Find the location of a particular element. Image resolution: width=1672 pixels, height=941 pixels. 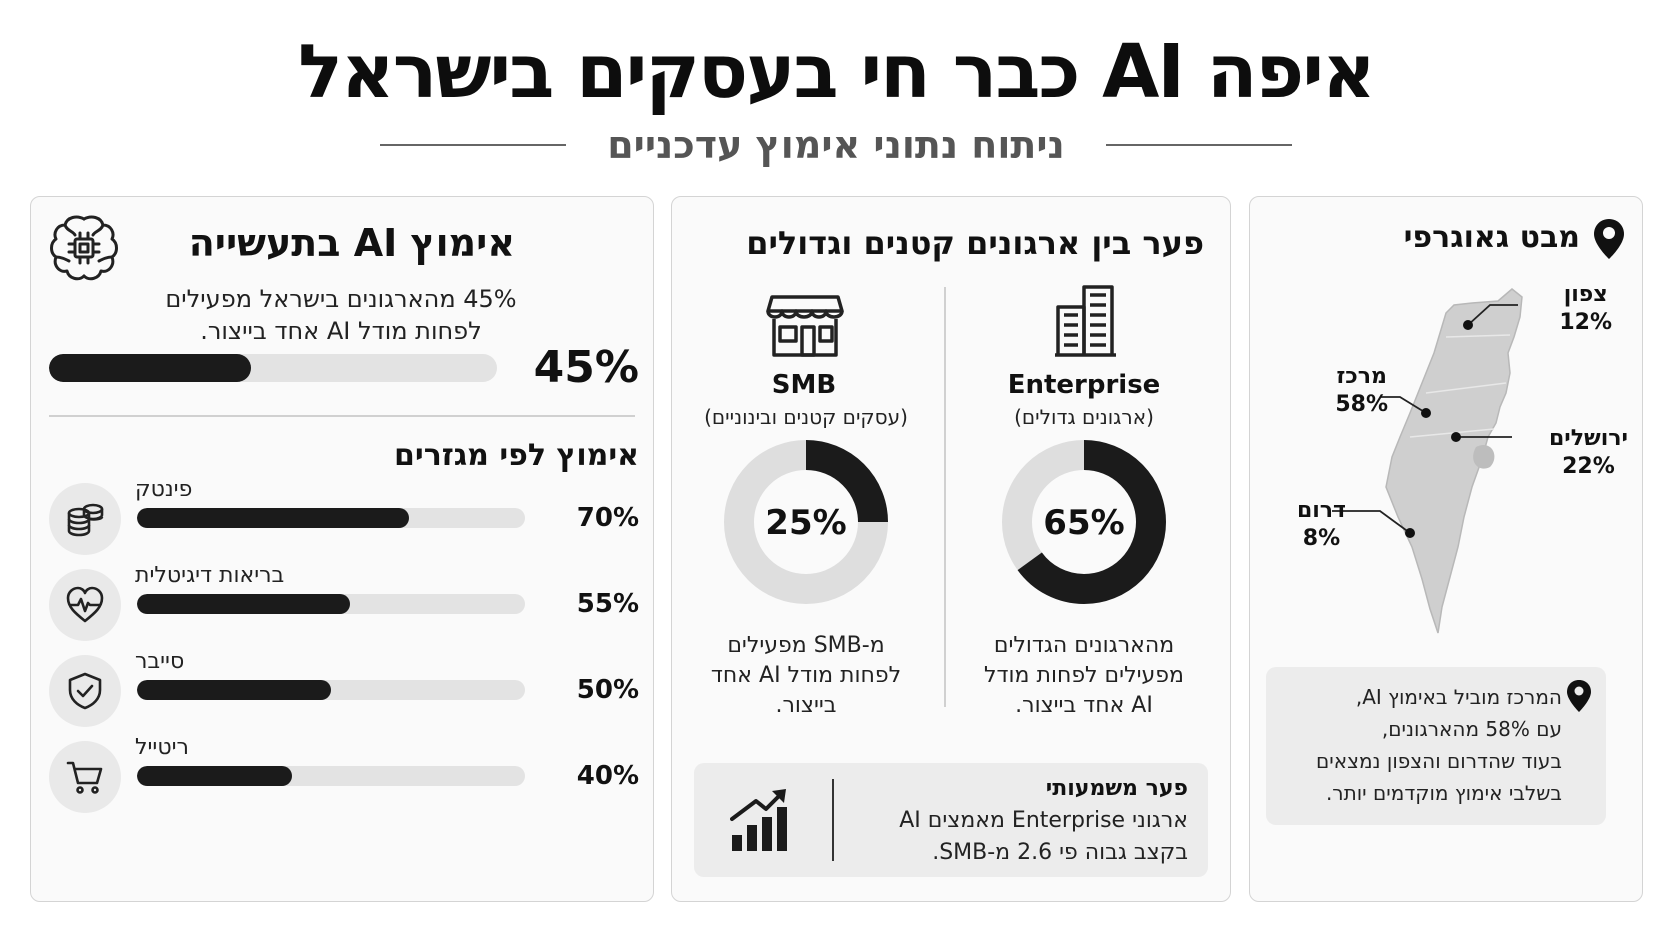

brain-chip-icon is located at coordinates (84, 248).